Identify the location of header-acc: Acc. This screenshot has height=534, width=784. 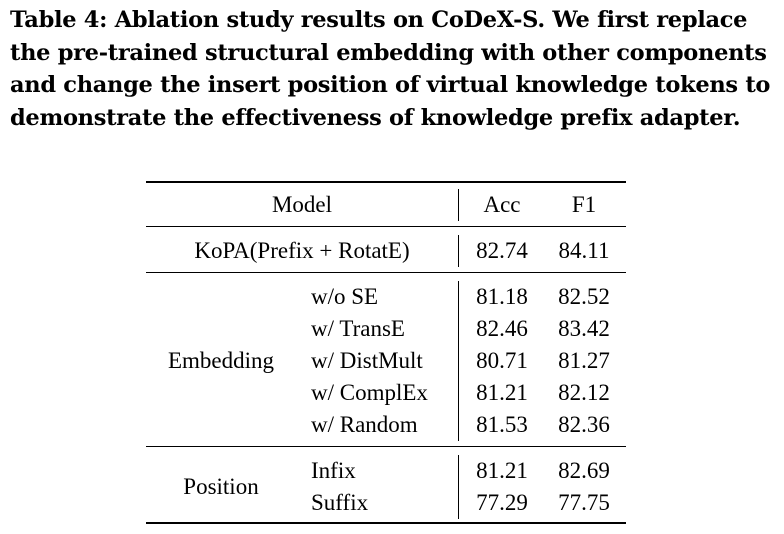
(502, 204).